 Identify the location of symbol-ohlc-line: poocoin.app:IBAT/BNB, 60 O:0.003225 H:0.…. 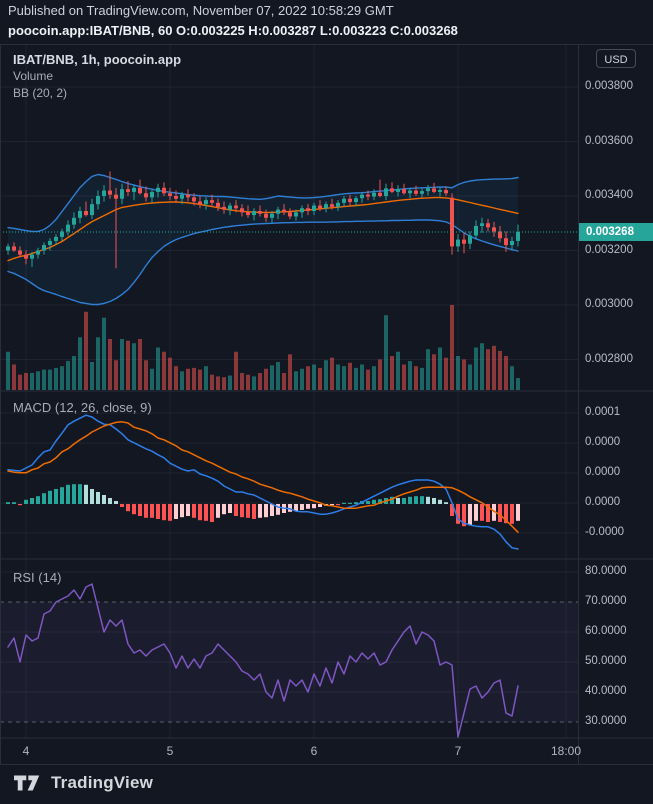
(233, 30).